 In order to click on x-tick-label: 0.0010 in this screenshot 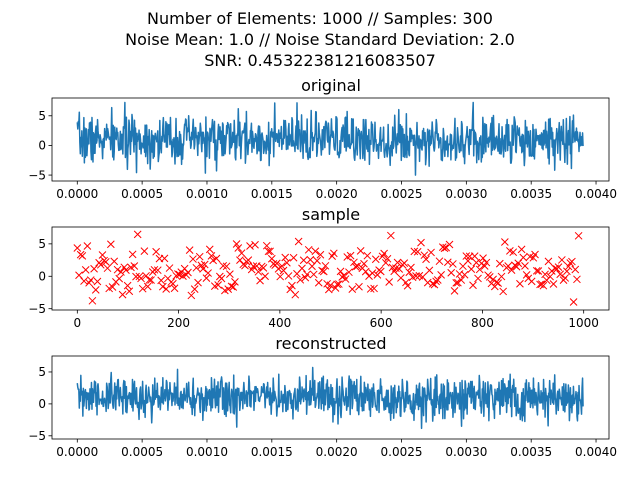, I will do `click(207, 194)`.